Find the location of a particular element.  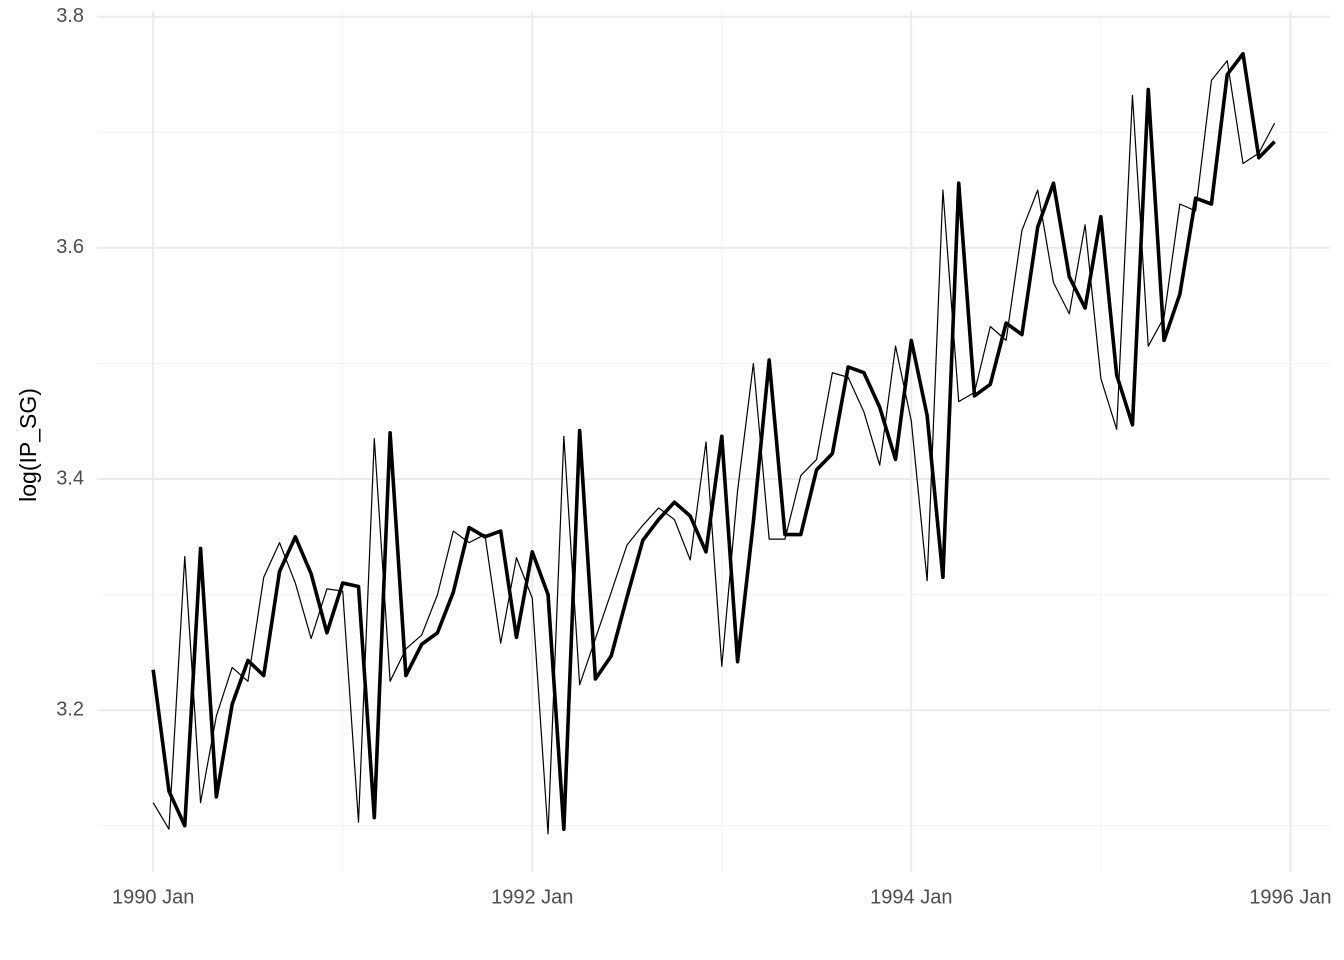

y-tick-label: 3.6 is located at coordinates (70, 247).